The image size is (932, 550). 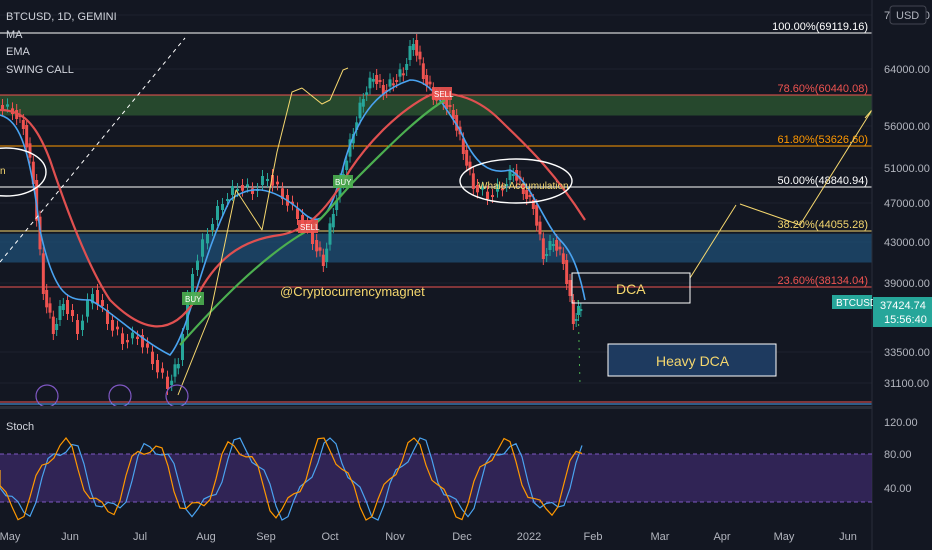 What do you see at coordinates (822, 89) in the screenshot?
I see `fib-label-1: 78.60%(60440.08)` at bounding box center [822, 89].